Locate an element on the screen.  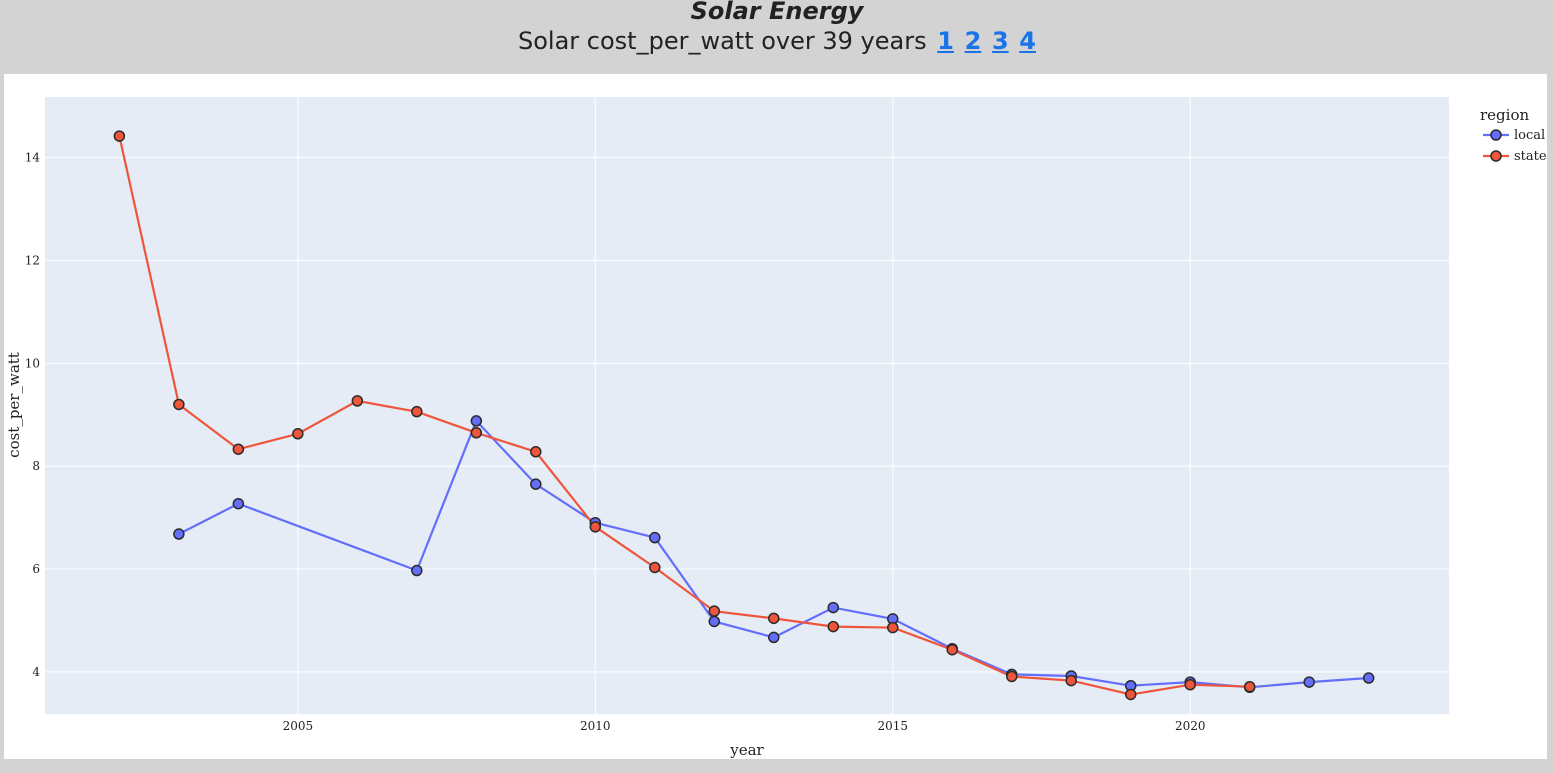
data-point-state-2008 is located at coordinates (476, 433).